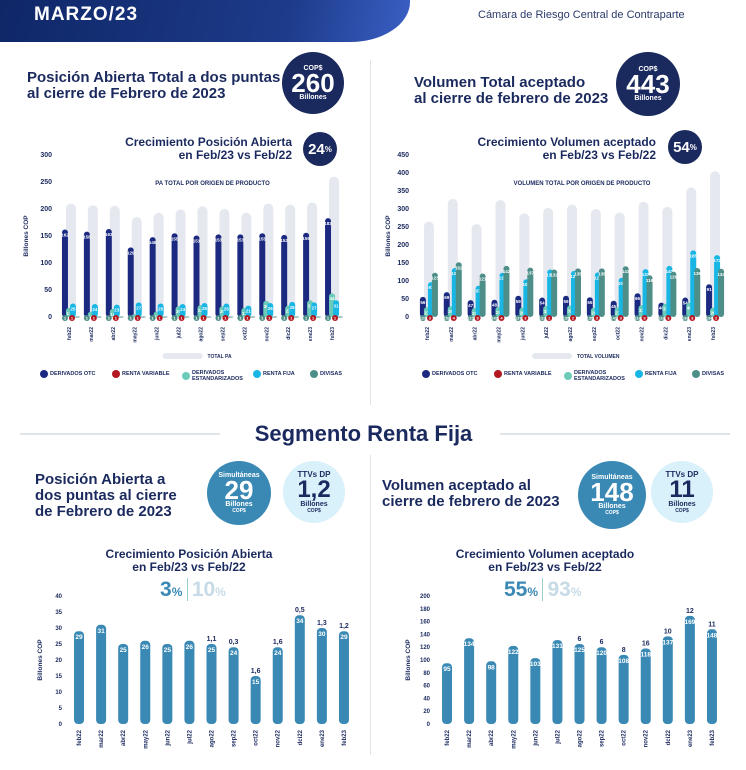 Image resolution: width=746 pixels, height=770 pixels. What do you see at coordinates (643, 334) in the screenshot?
I see `x-tick-label: nov22` at bounding box center [643, 334].